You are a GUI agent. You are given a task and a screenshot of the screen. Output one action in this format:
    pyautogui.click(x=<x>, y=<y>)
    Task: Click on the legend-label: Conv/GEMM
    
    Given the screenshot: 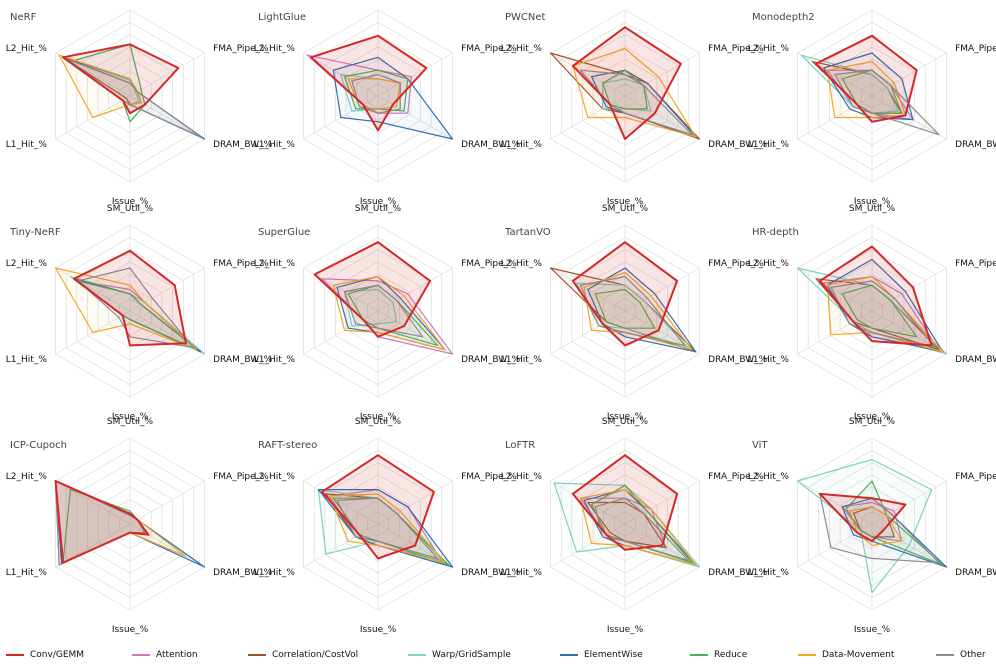 What is the action you would take?
    pyautogui.click(x=57, y=655)
    